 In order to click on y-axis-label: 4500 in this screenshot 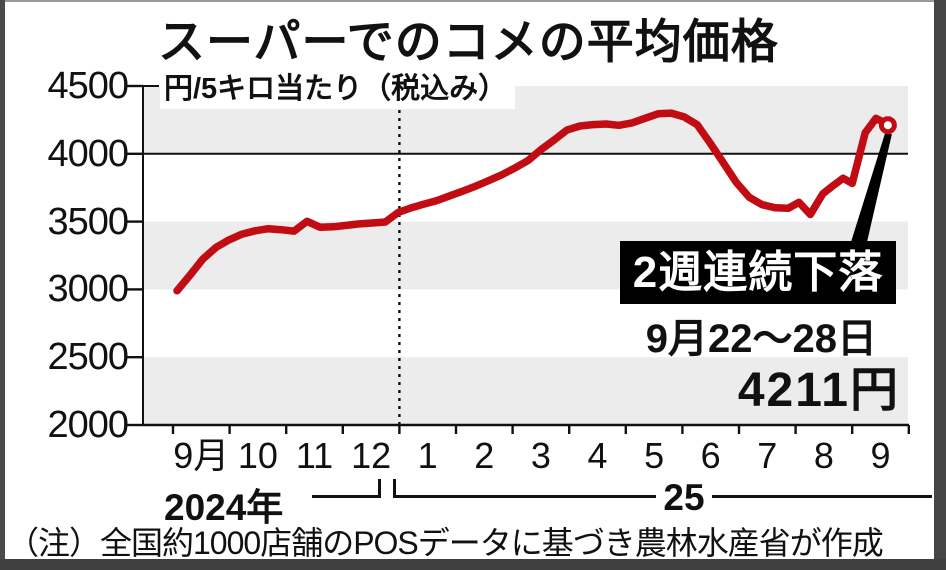, I will do `click(88, 86)`.